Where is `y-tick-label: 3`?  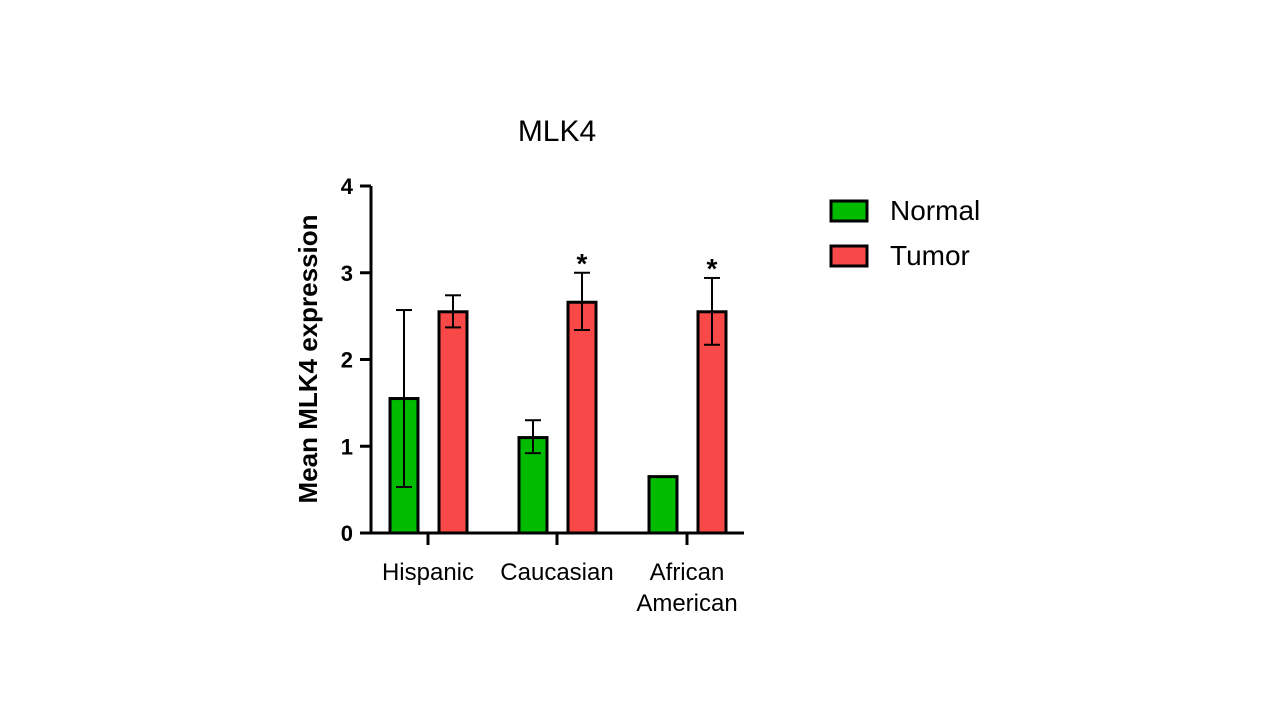
y-tick-label: 3 is located at coordinates (347, 273).